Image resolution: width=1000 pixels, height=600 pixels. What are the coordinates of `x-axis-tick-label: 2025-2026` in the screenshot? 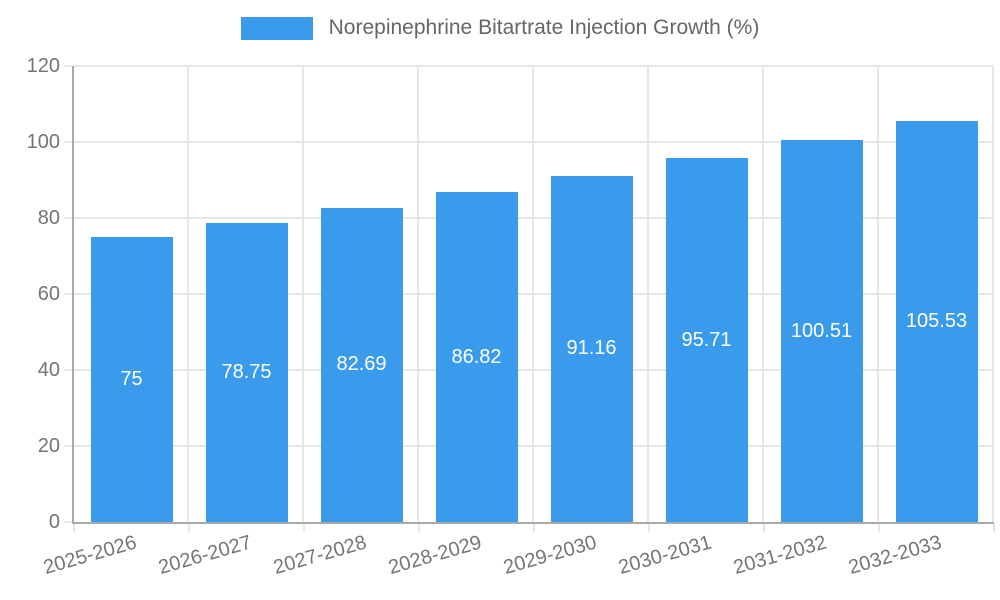 It's located at (89, 555).